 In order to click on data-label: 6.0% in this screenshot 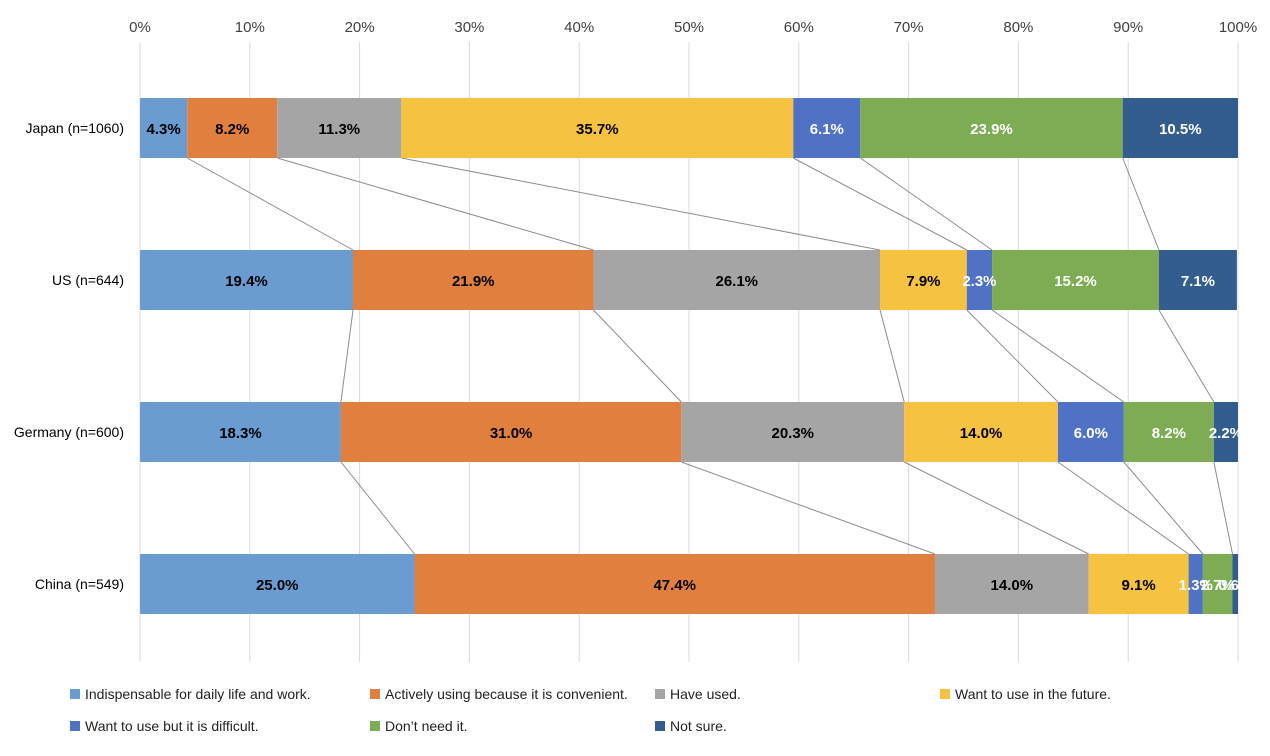, I will do `click(1091, 433)`.